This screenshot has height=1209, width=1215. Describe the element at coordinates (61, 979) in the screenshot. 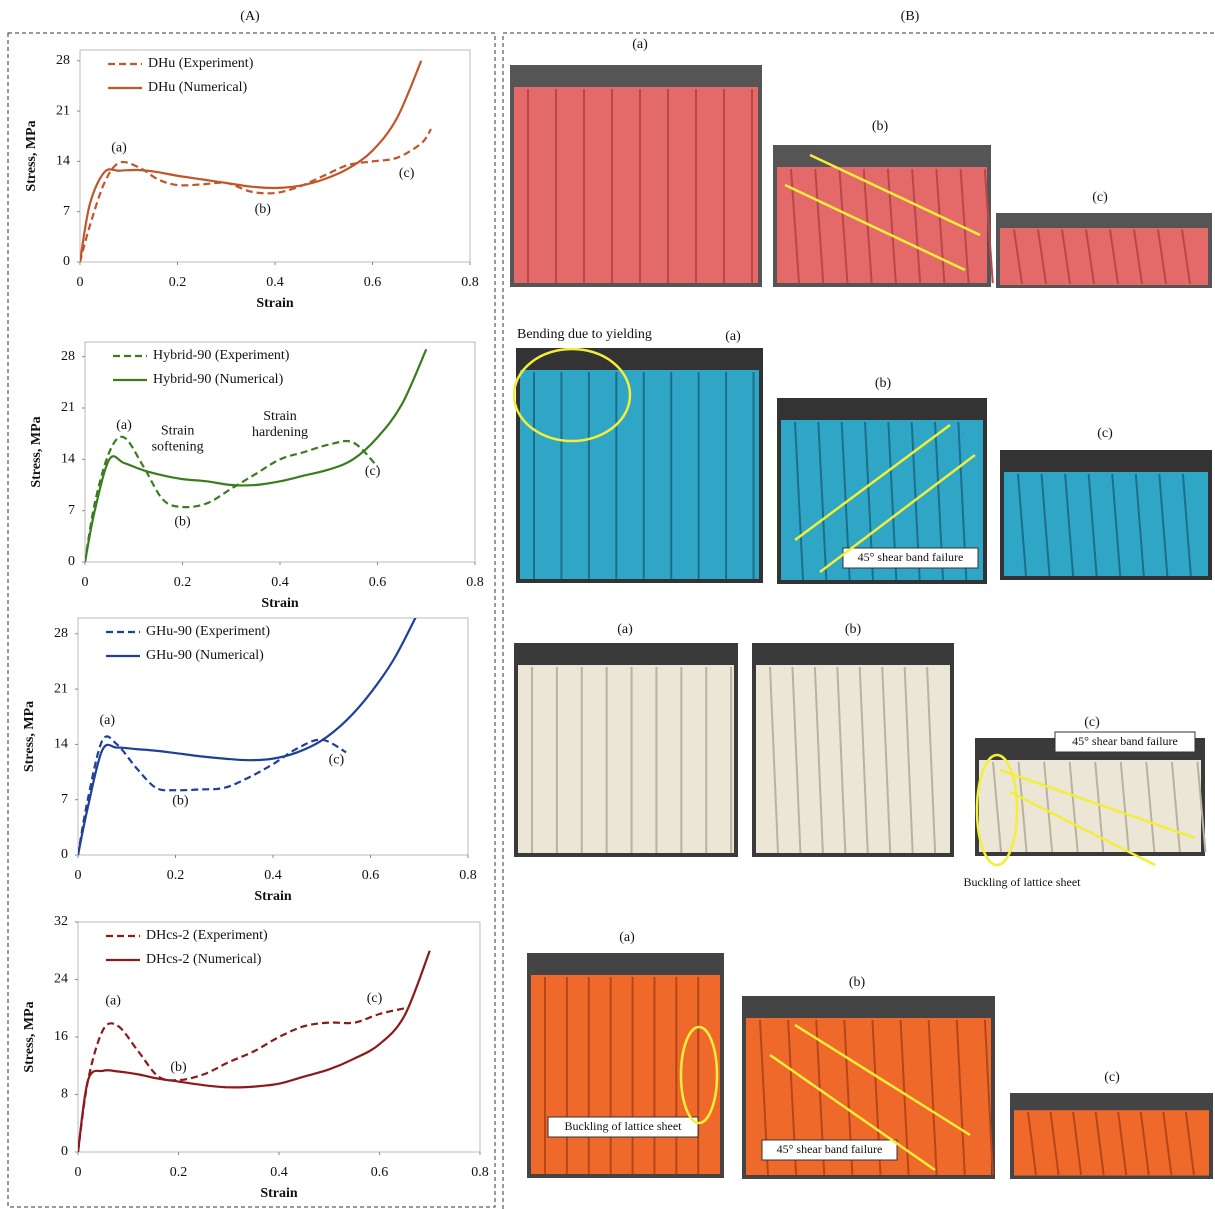

I see `y-tick-label: 24` at that location.